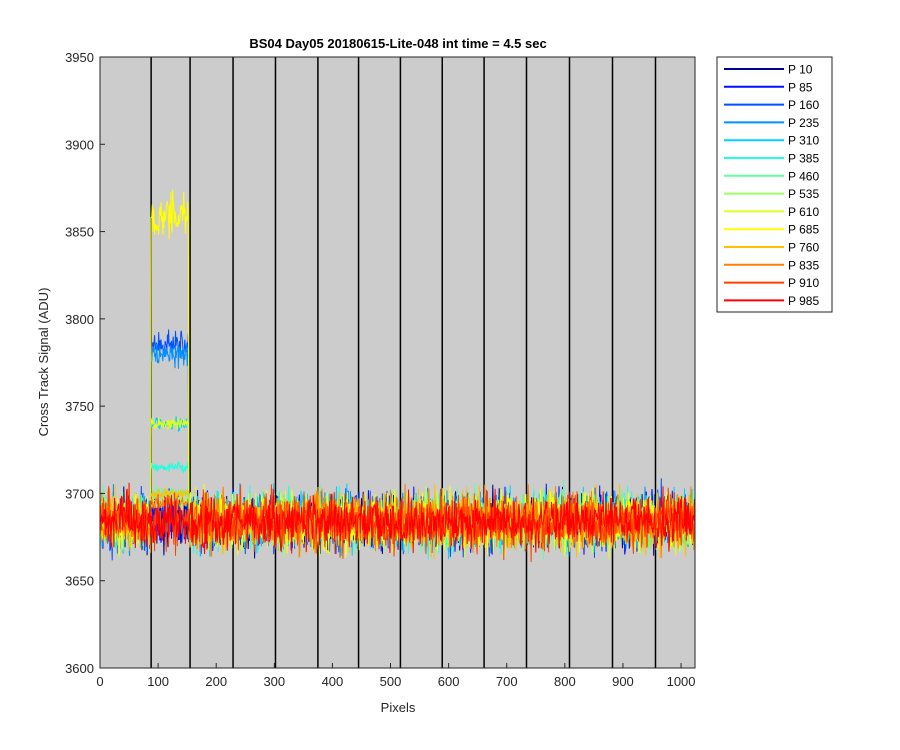 The height and width of the screenshot is (750, 900). What do you see at coordinates (771, 105) in the screenshot?
I see `legend-item: P 160` at bounding box center [771, 105].